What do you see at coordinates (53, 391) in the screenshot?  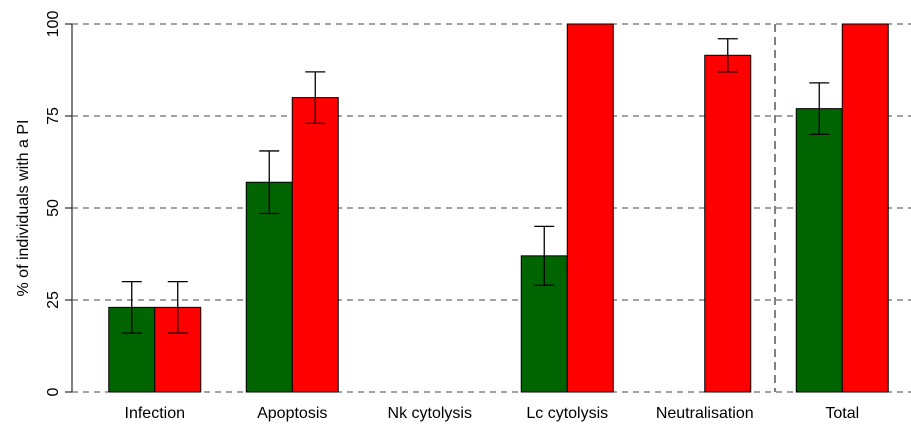 I see `y-tick-label: 0` at bounding box center [53, 391].